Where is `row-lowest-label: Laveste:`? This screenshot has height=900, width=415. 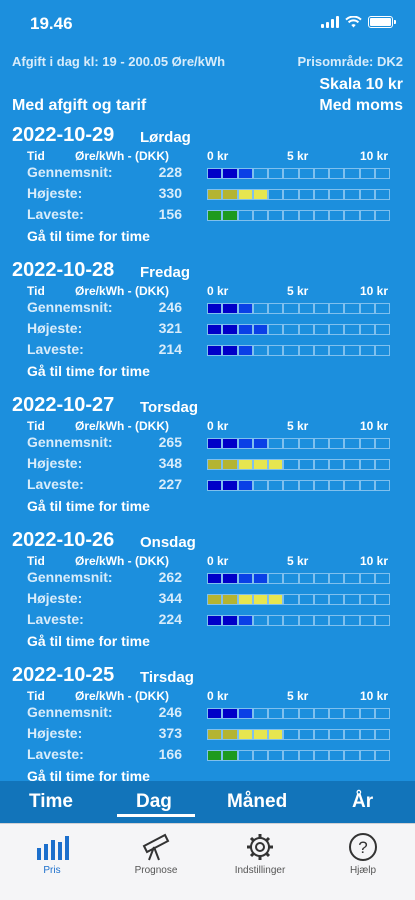
row-lowest-label: Laveste: is located at coordinates (55, 619).